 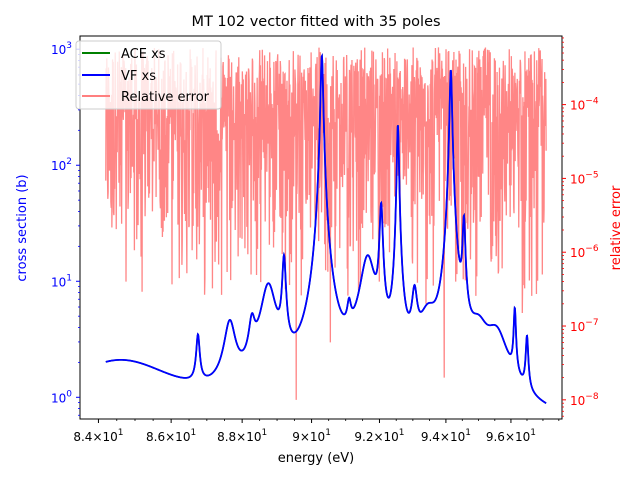 I want to click on tick-label-x-2: 8.8×101, so click(x=242, y=436).